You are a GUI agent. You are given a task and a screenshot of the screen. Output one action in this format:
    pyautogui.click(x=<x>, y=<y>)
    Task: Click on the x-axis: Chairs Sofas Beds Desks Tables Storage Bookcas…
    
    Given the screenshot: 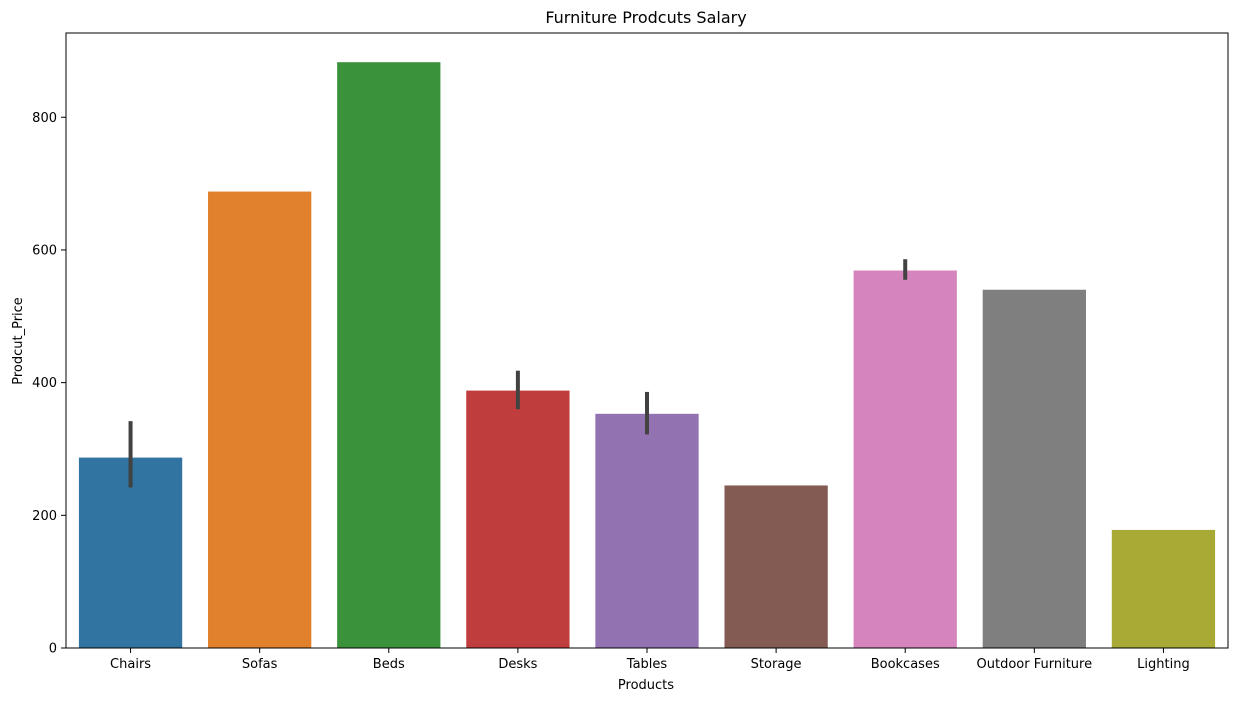 What is the action you would take?
    pyautogui.click(x=650, y=660)
    